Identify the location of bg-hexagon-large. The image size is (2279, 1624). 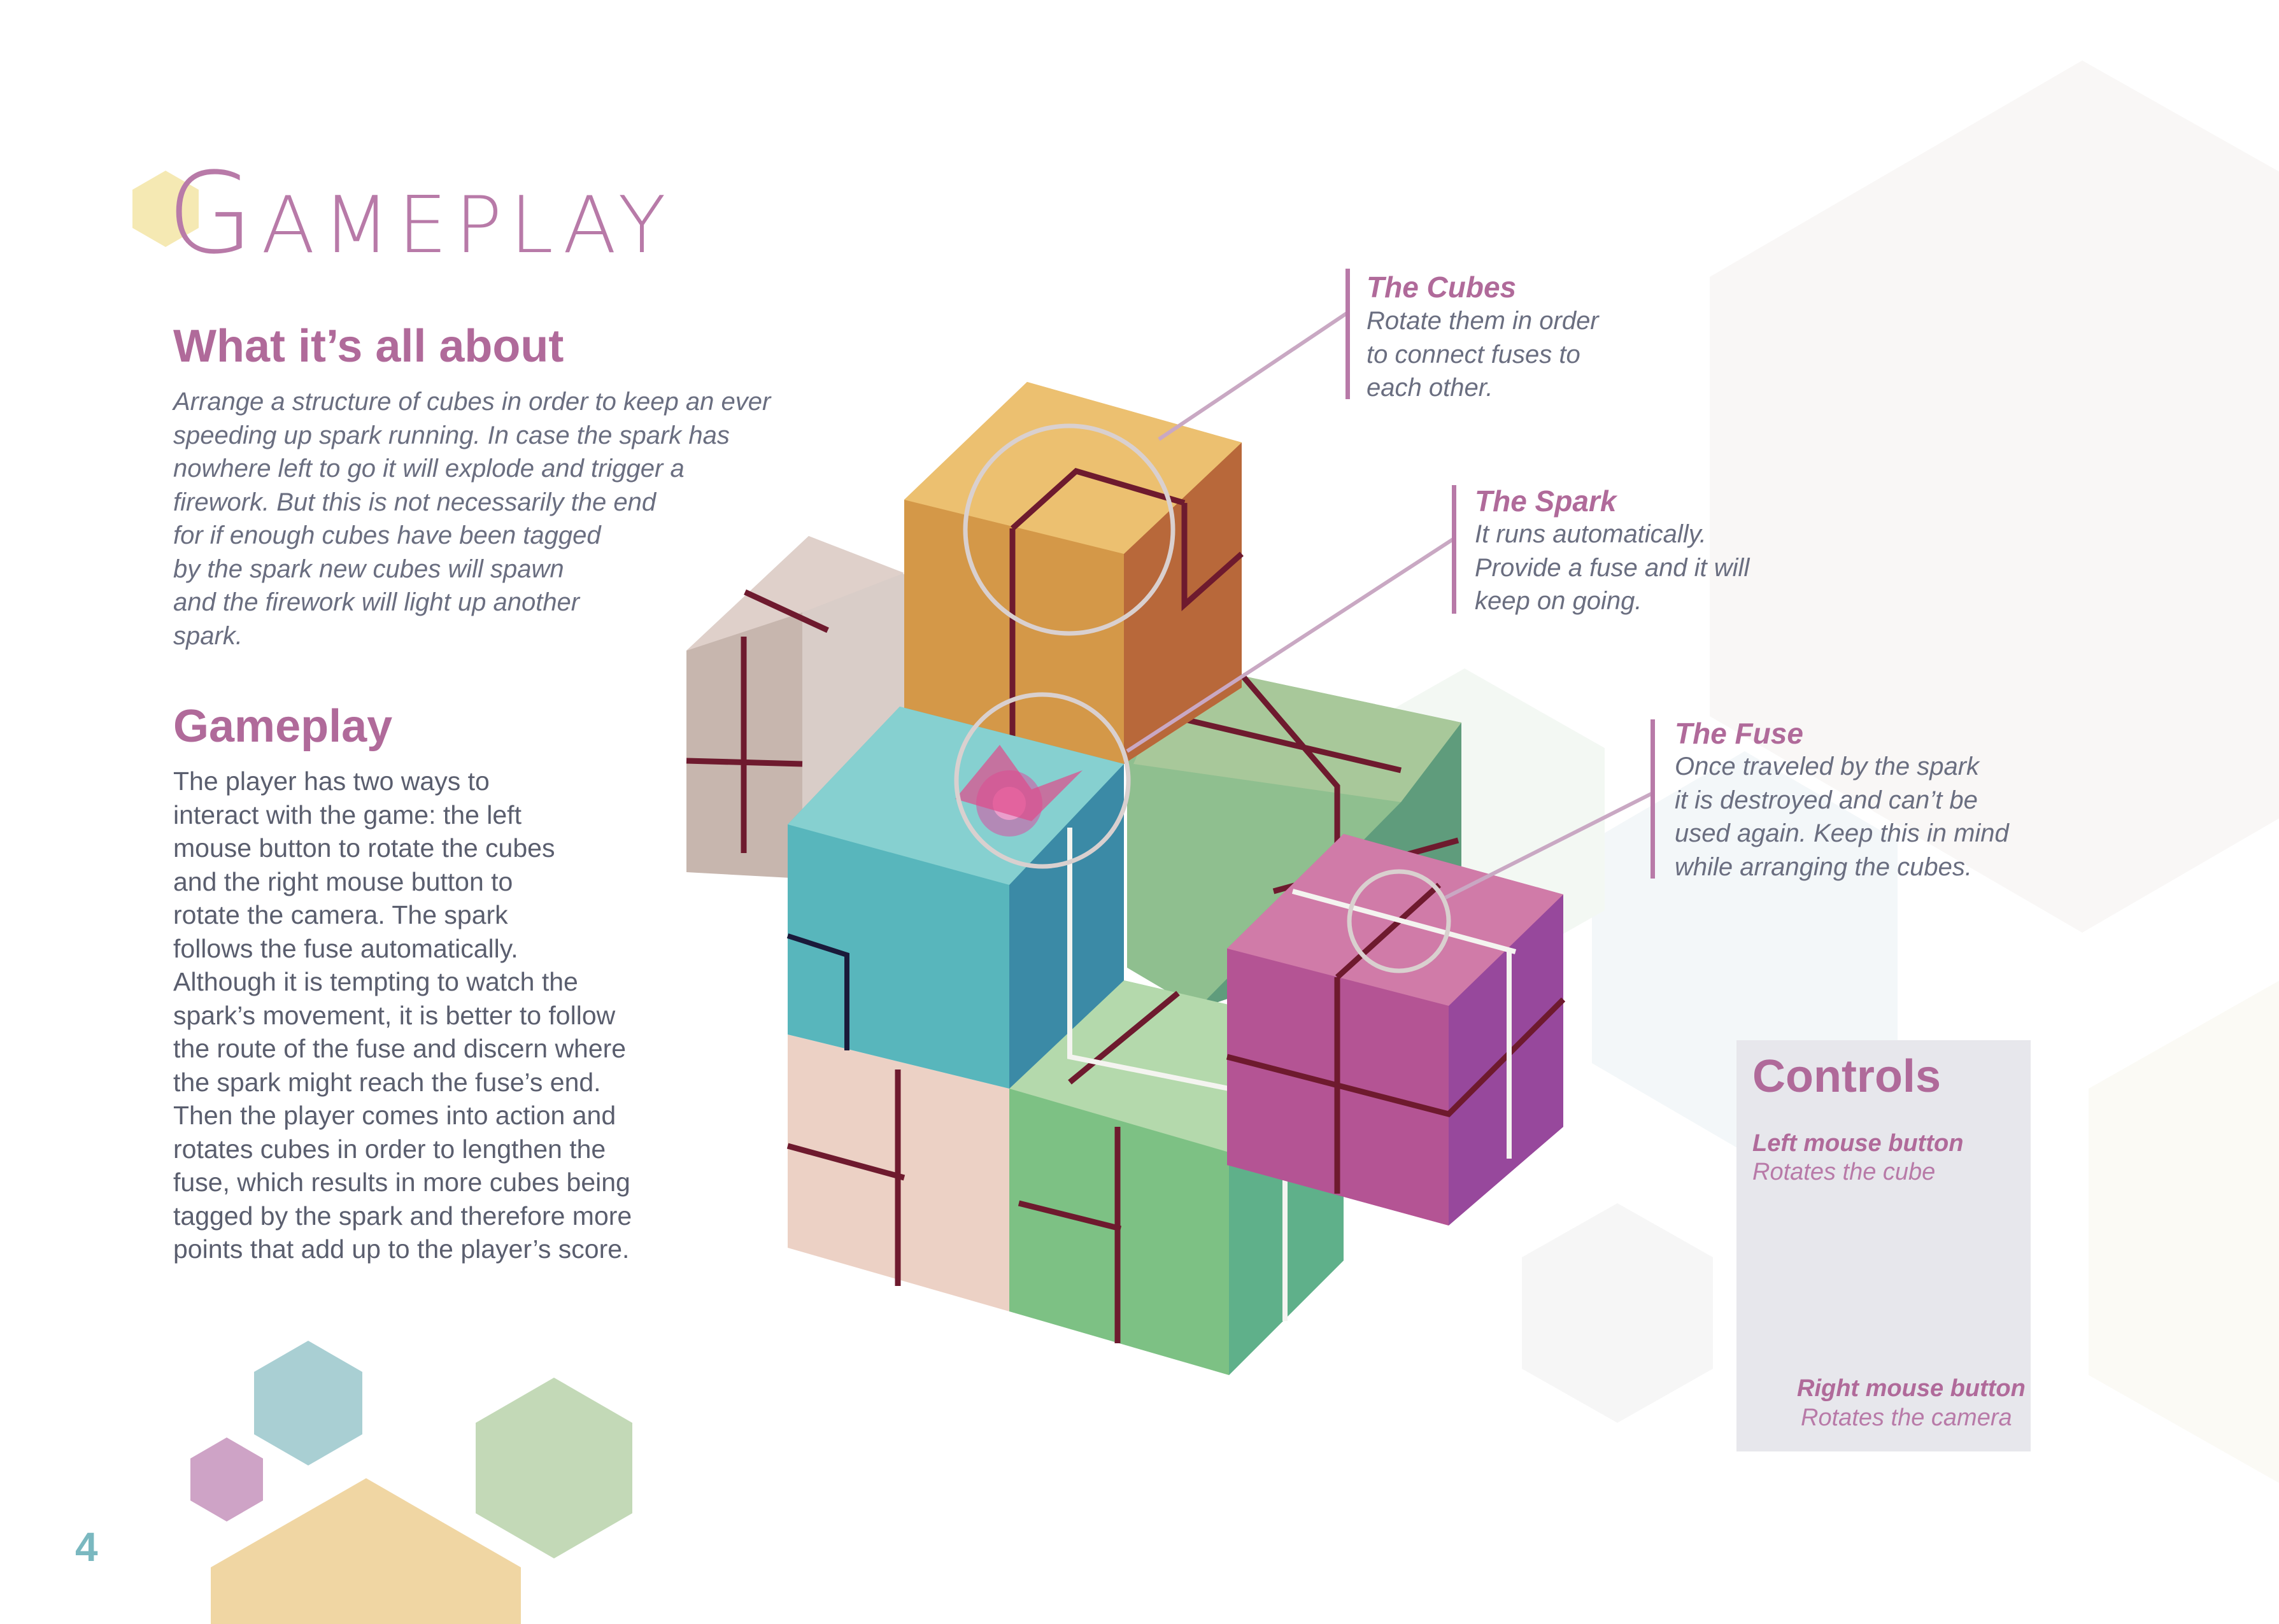
(1994, 496).